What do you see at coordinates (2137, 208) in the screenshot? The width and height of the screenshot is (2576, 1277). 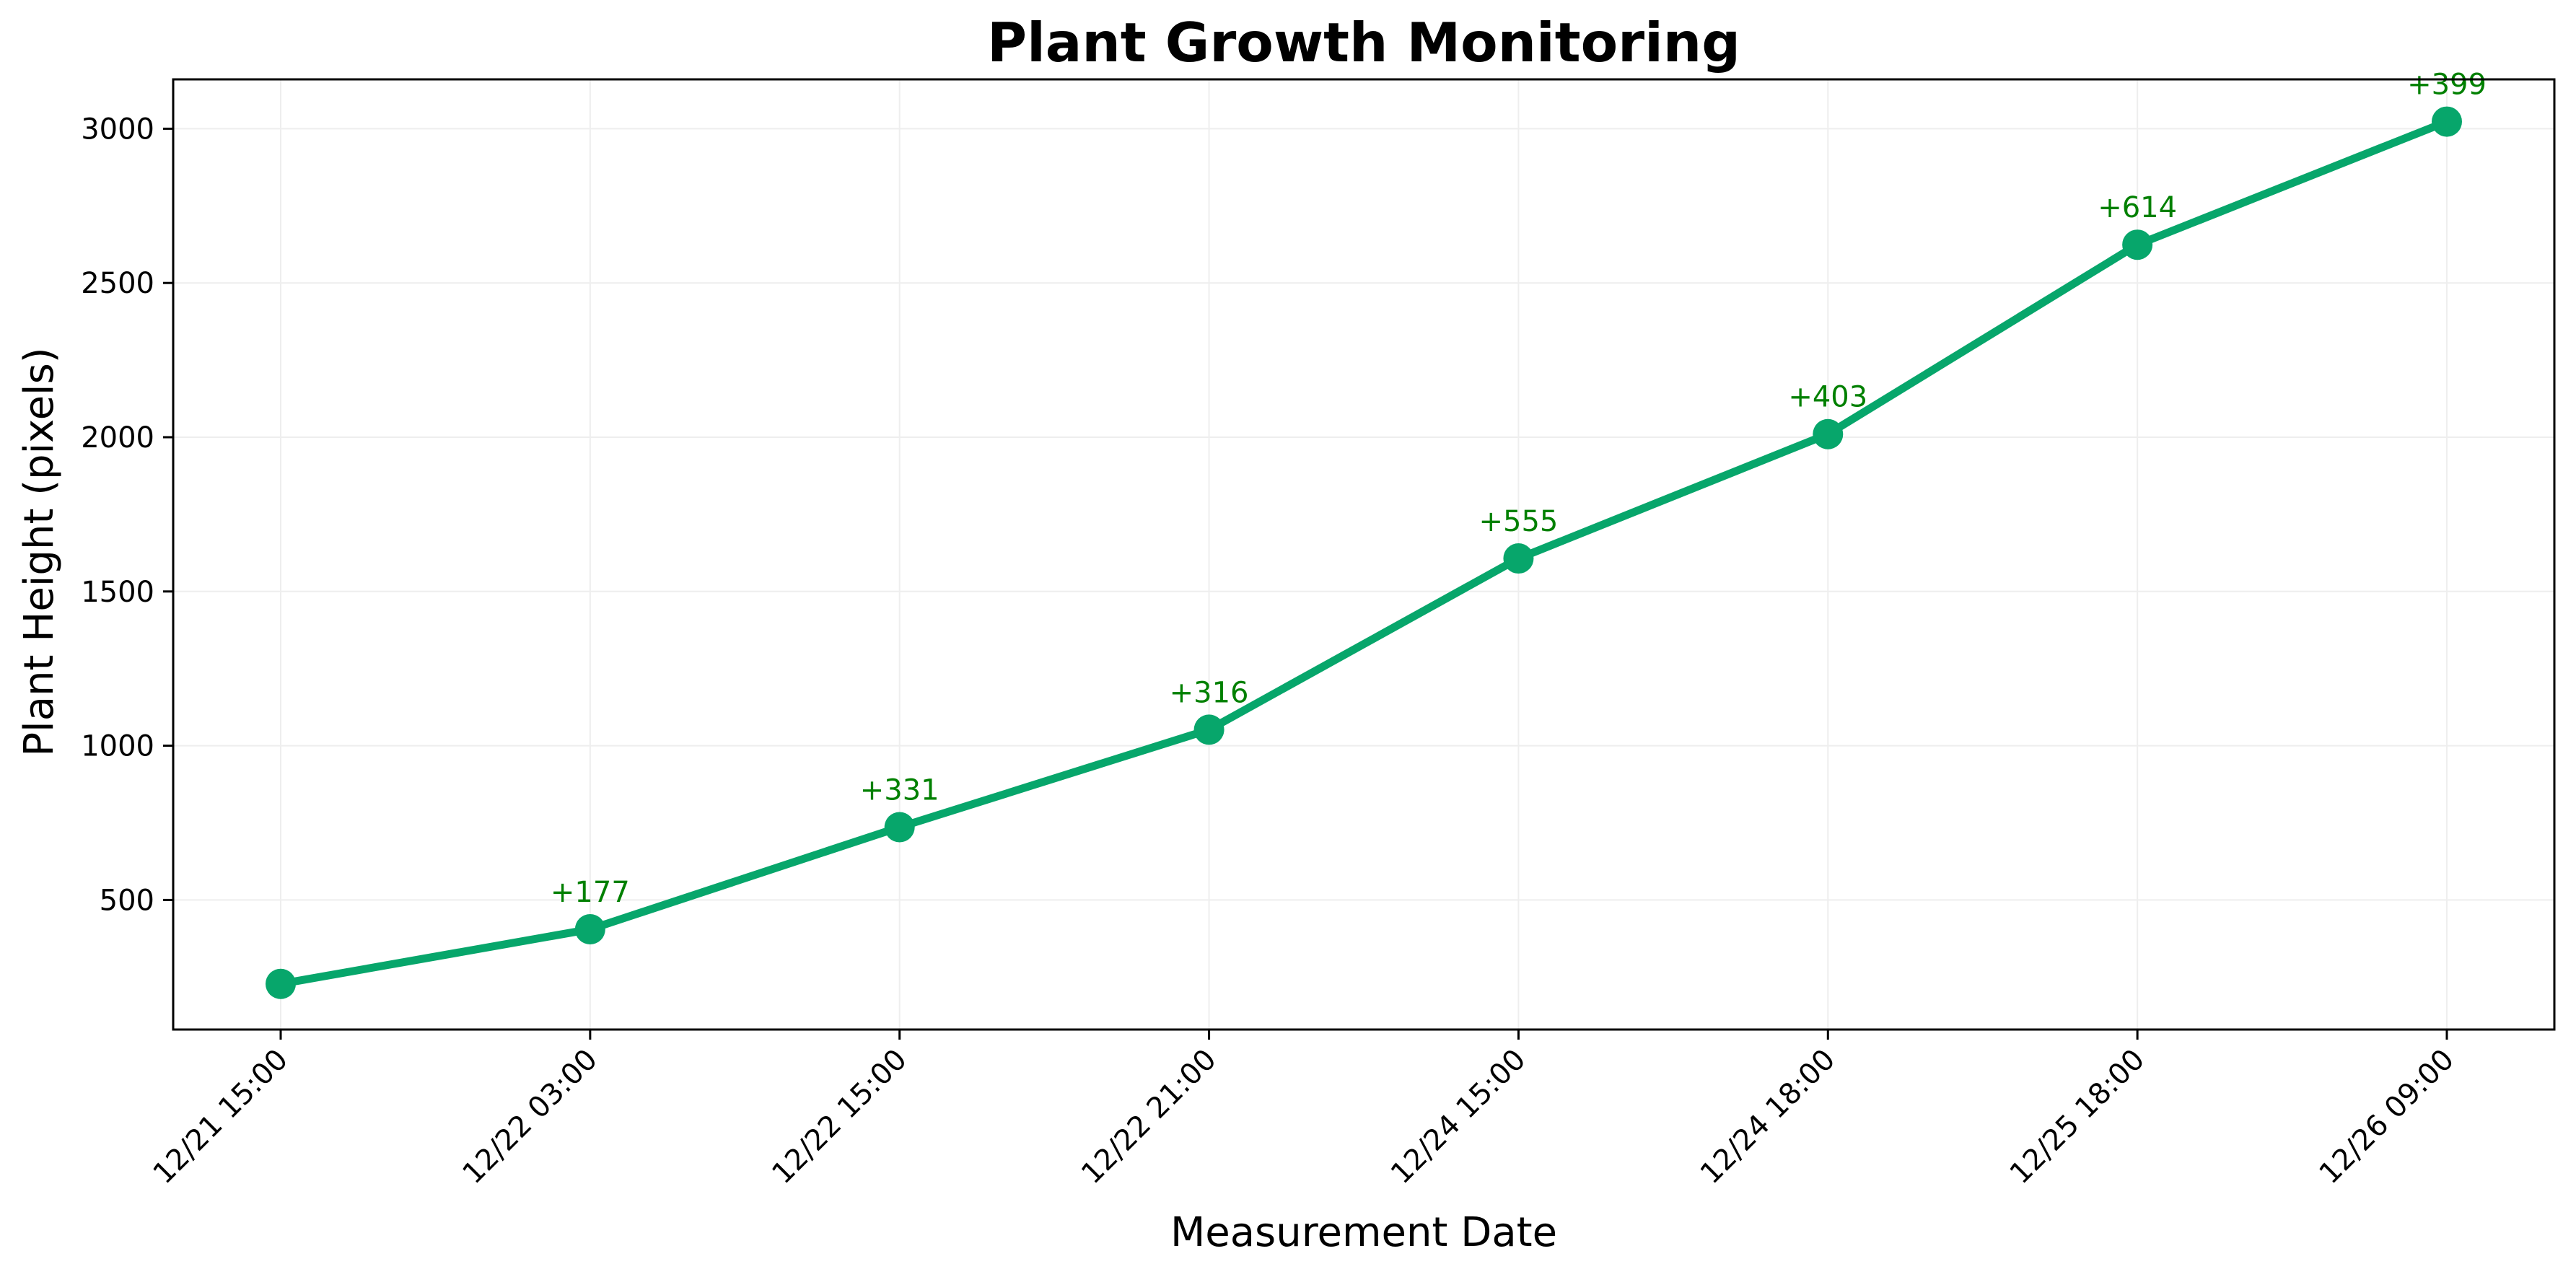 I see `data-label: +614` at bounding box center [2137, 208].